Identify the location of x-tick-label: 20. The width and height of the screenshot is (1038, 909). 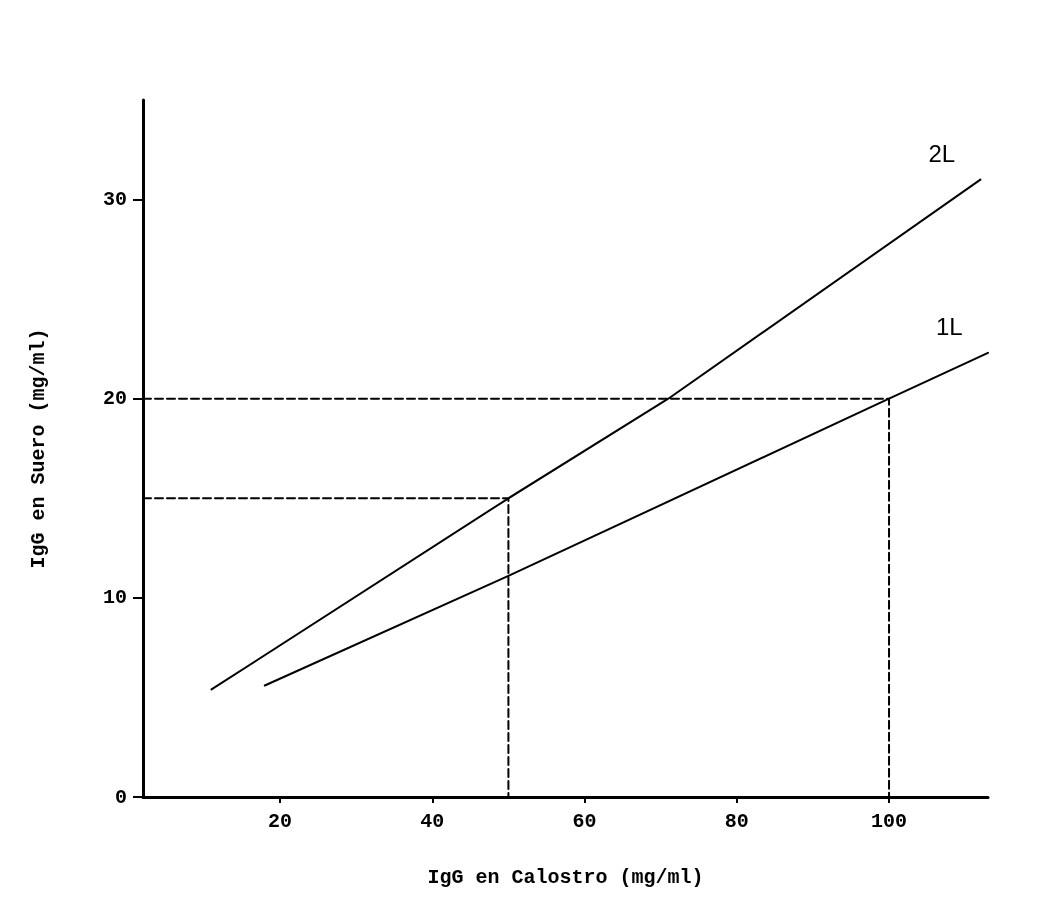
(280, 821).